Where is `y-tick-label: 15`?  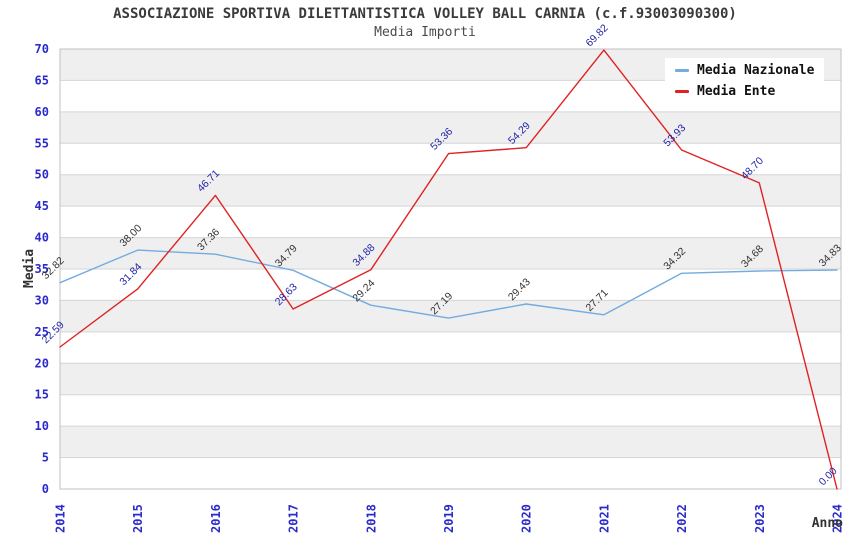
y-tick-label: 15 is located at coordinates (42, 395).